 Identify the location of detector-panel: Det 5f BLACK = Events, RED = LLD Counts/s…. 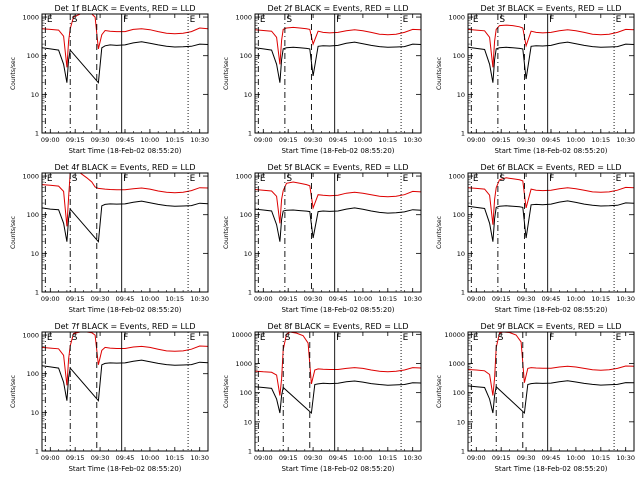
(322, 238).